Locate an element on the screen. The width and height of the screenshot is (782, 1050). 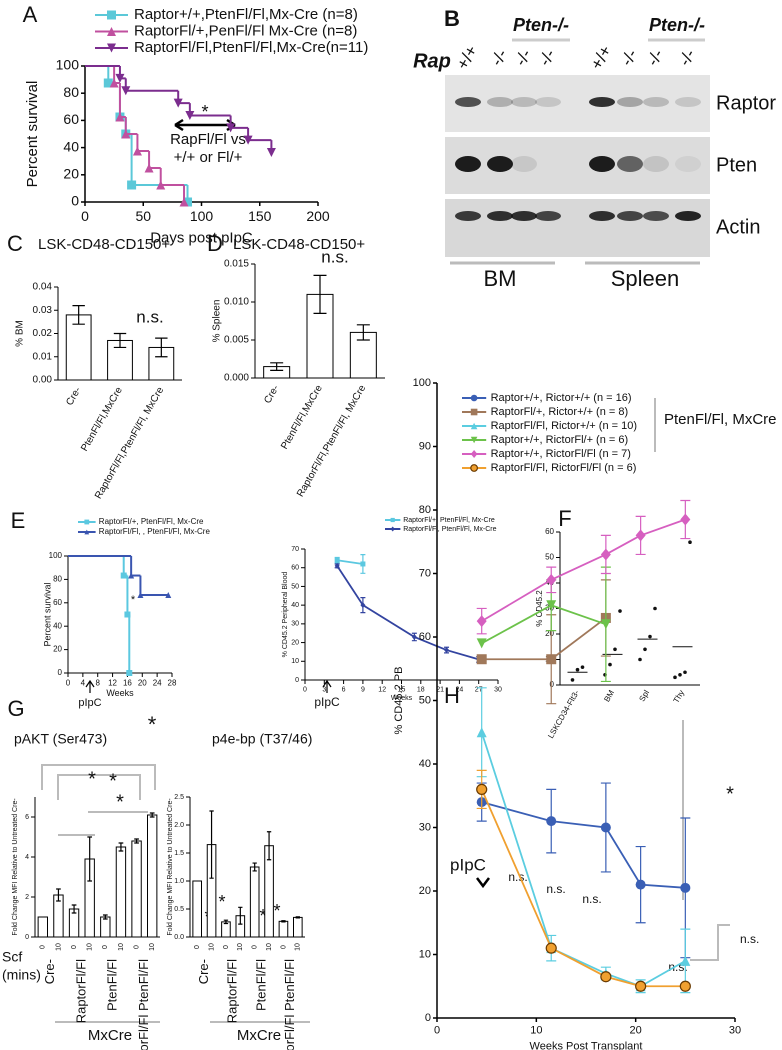
y-tick-label: 0.02 is located at coordinates (43, 333).